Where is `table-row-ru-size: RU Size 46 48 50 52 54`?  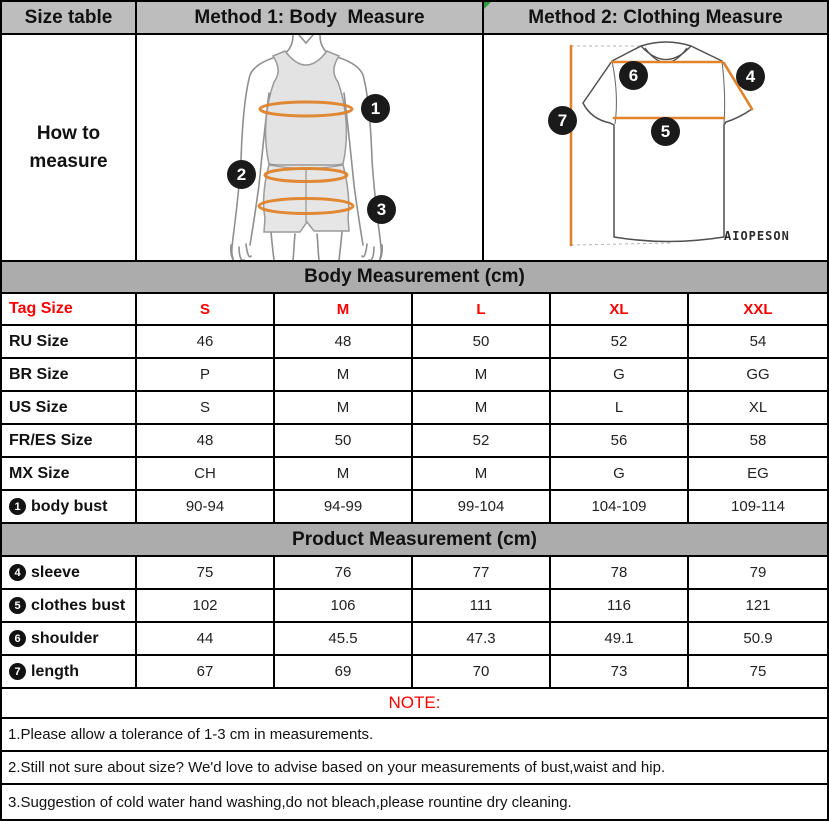 table-row-ru-size: RU Size 46 48 50 52 54 is located at coordinates (414, 342).